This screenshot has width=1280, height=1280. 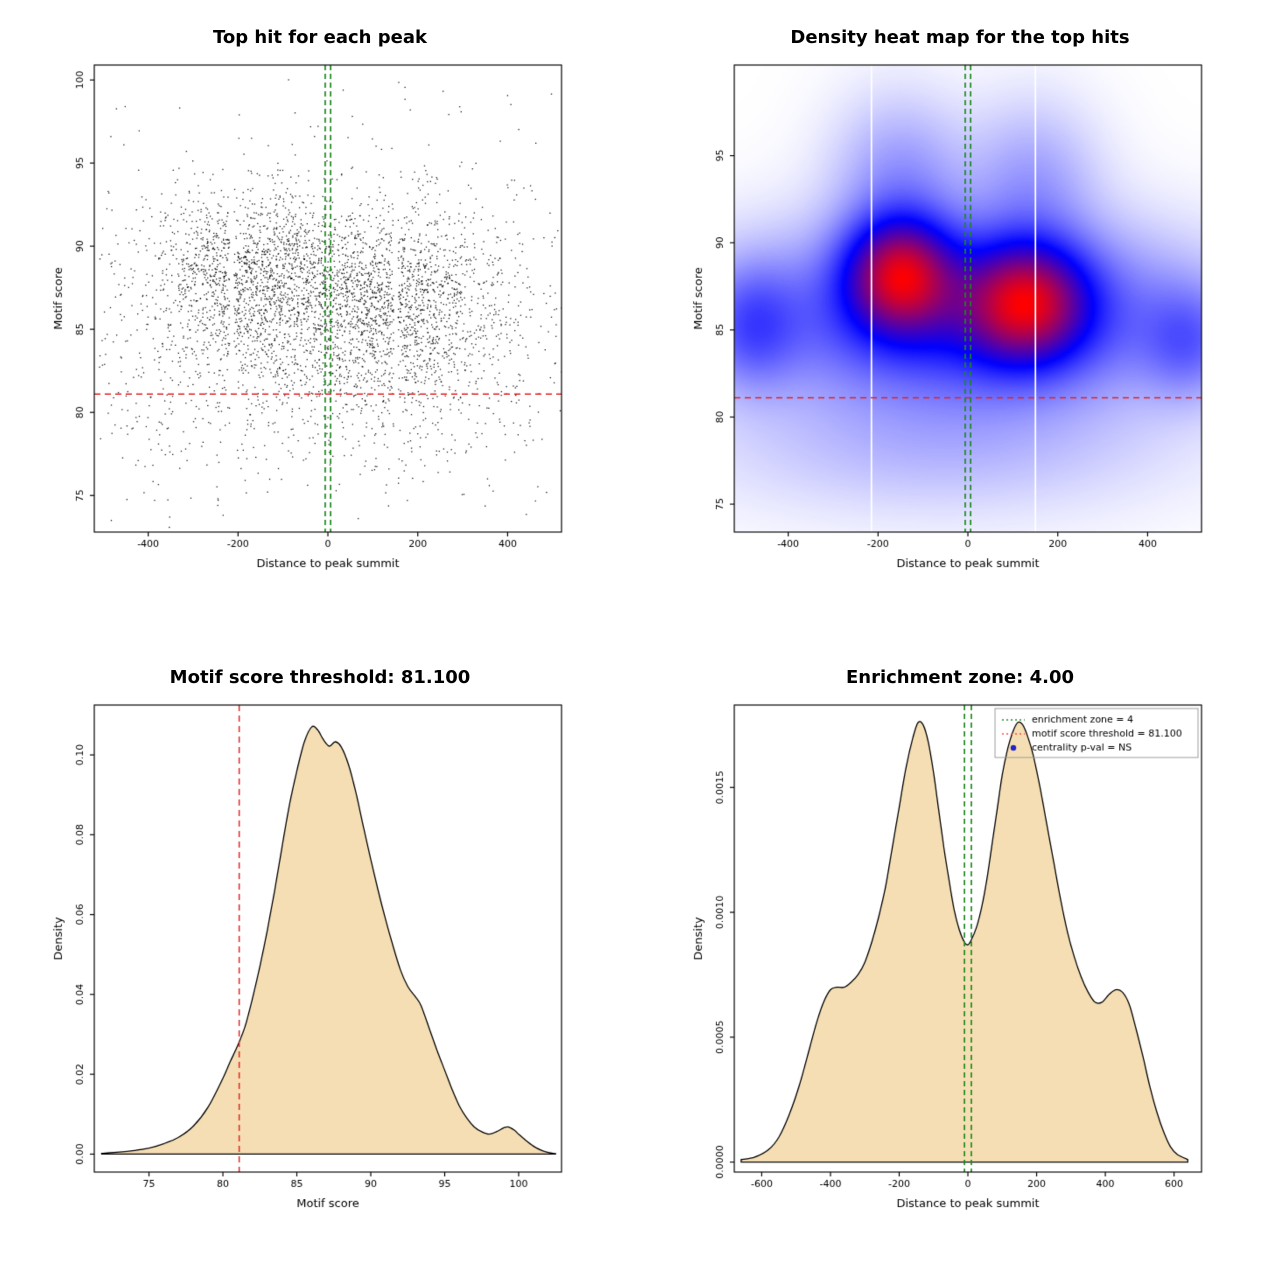 What do you see at coordinates (320, 37) in the screenshot?
I see `scatter-plot-title: Top hit for each peak` at bounding box center [320, 37].